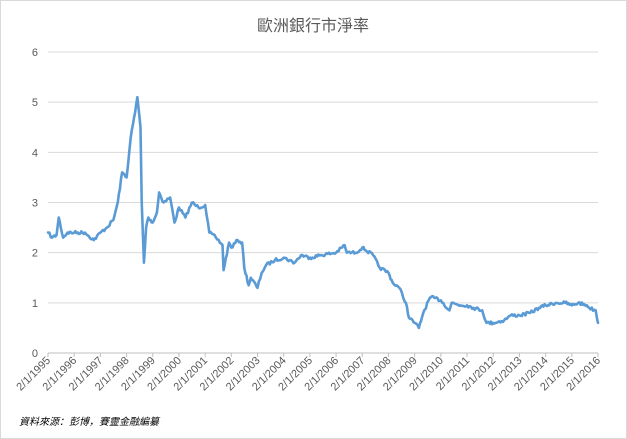  I want to click on y-axis-ticks: 0 1 2 3 4 5 6, so click(35, 203).